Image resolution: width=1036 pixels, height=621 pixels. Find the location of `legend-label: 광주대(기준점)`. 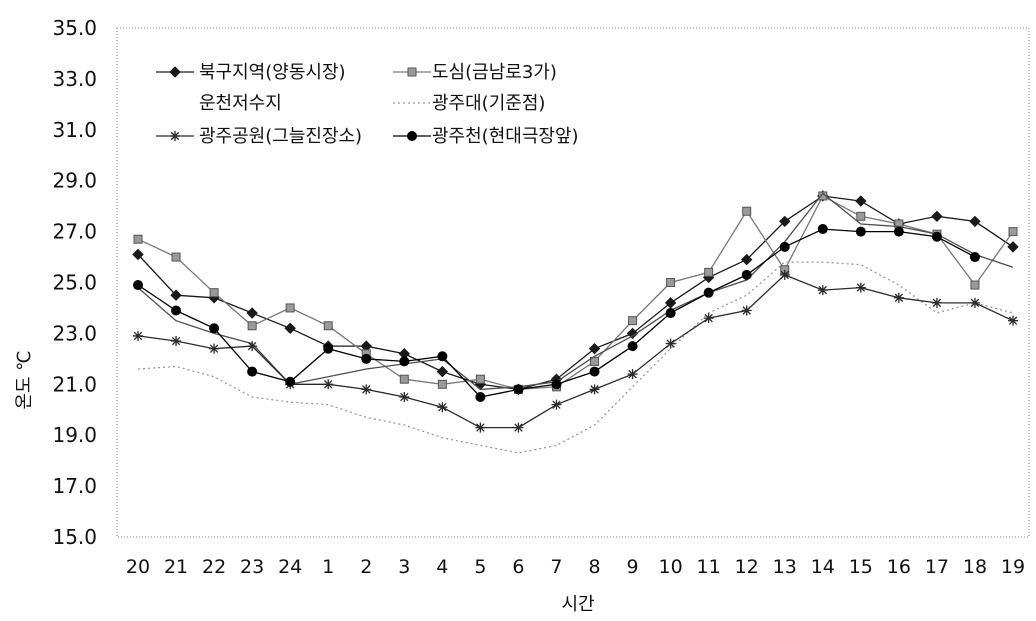

legend-label: 광주대(기준점) is located at coordinates (488, 103).